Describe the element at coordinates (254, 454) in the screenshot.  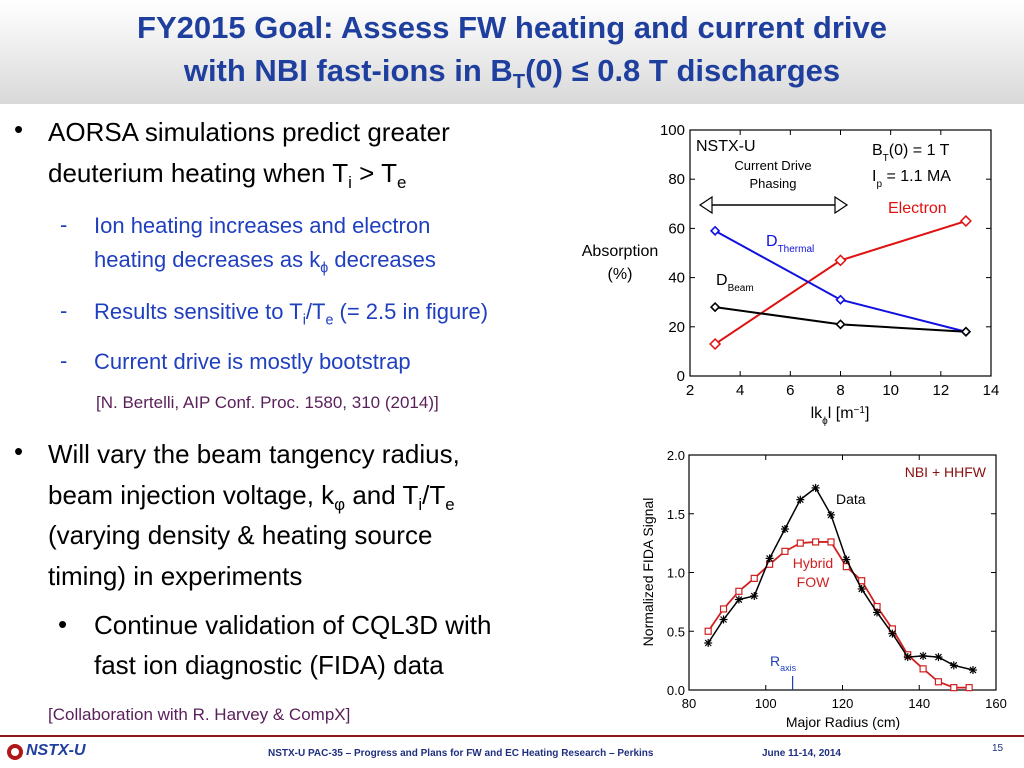
I see `bullet-2-line-1: Will vary the beam tangency radius,` at that location.